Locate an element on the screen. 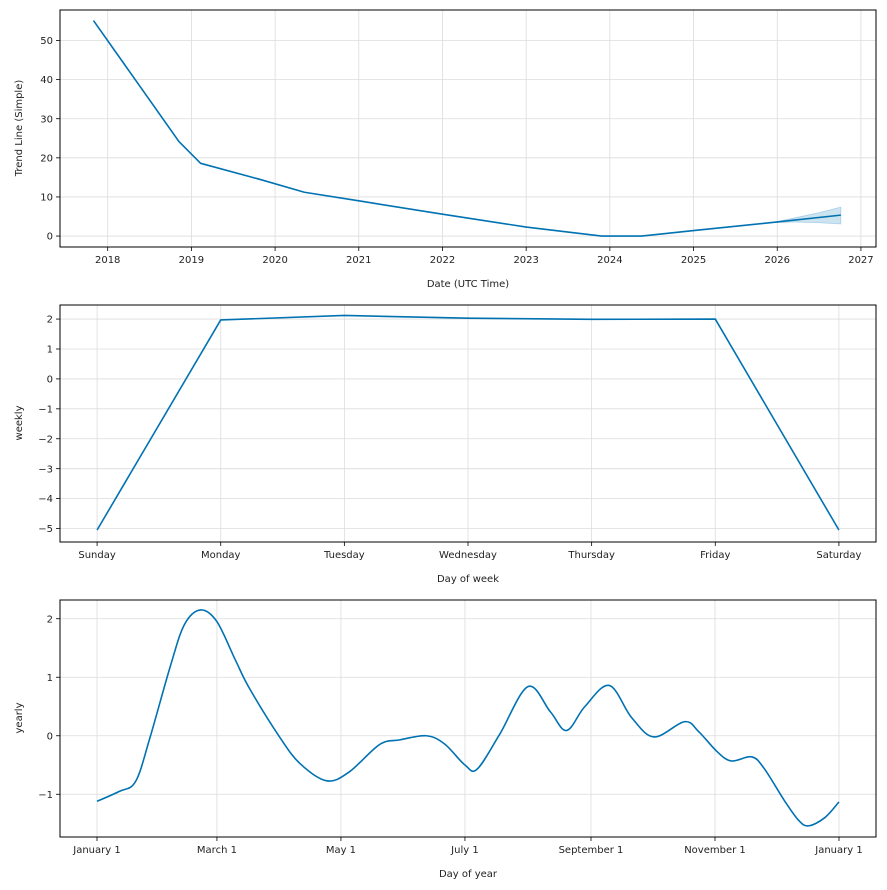 This screenshot has height=890, width=887. trend-xtick-label: 2020 is located at coordinates (274, 260).